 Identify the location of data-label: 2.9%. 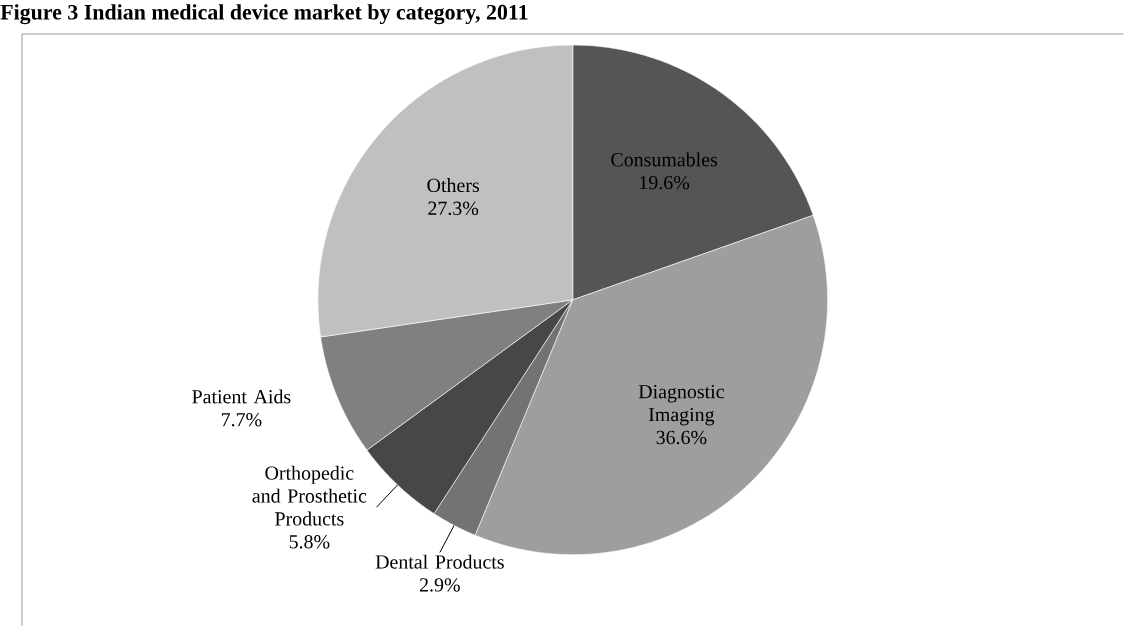
(439, 585).